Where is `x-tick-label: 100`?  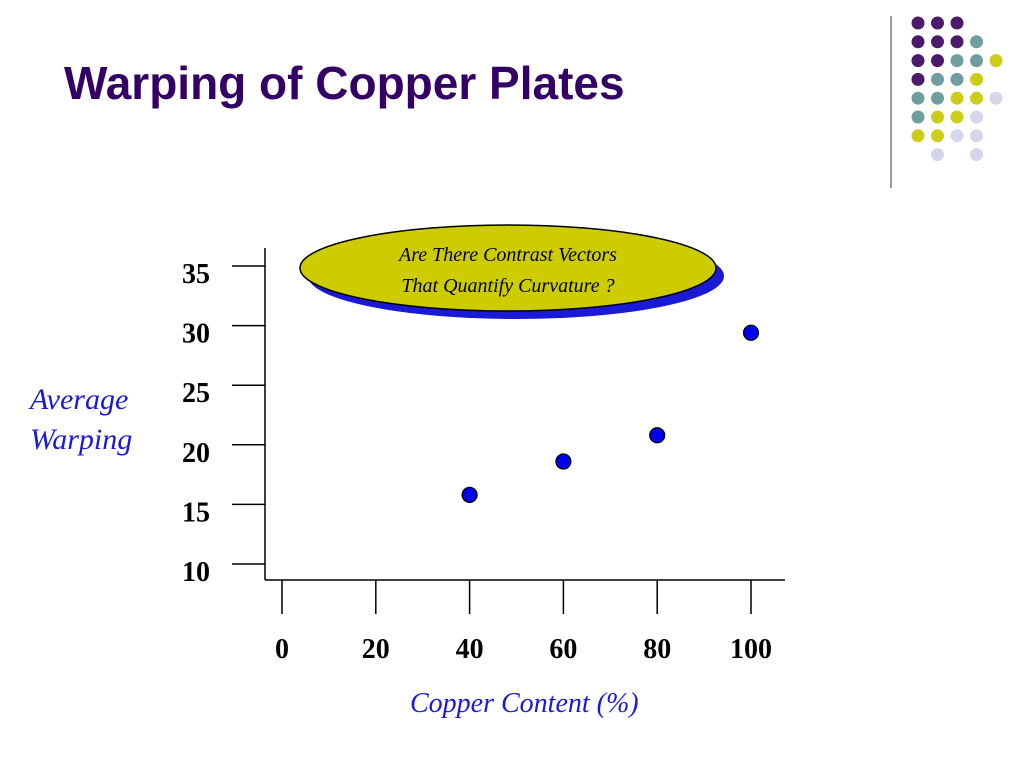 x-tick-label: 100 is located at coordinates (751, 649).